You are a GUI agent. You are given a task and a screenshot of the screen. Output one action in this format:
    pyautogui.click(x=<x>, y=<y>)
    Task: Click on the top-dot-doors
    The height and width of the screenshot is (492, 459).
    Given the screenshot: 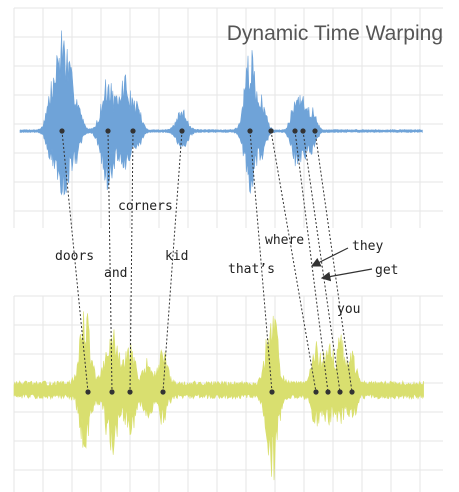 What is the action you would take?
    pyautogui.click(x=62, y=131)
    